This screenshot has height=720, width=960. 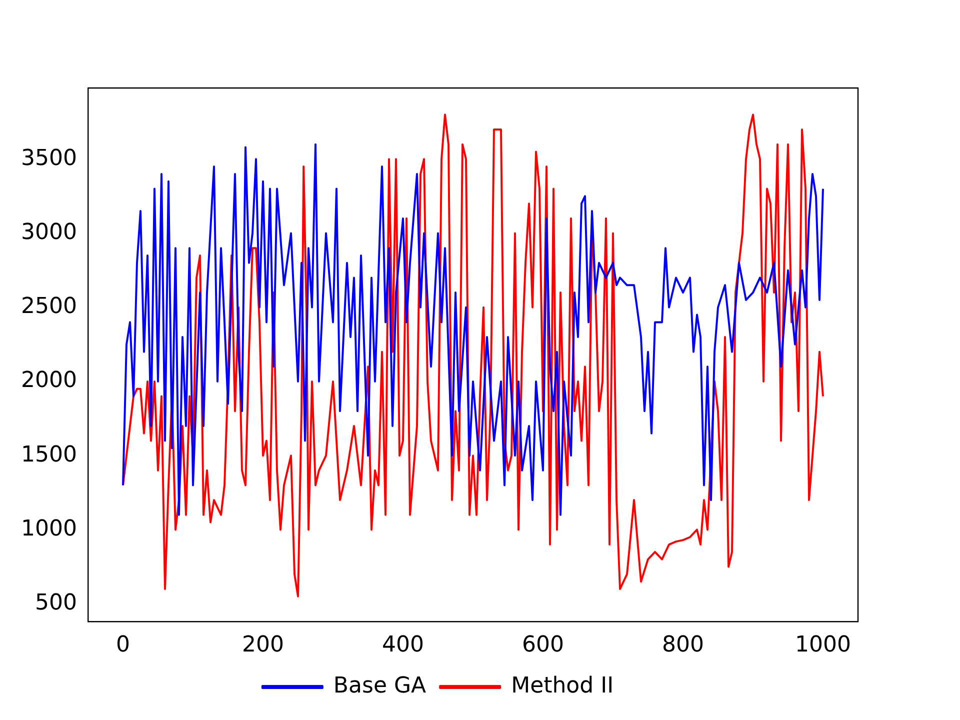 What do you see at coordinates (48, 232) in the screenshot?
I see `y-tick-label: 3000` at bounding box center [48, 232].